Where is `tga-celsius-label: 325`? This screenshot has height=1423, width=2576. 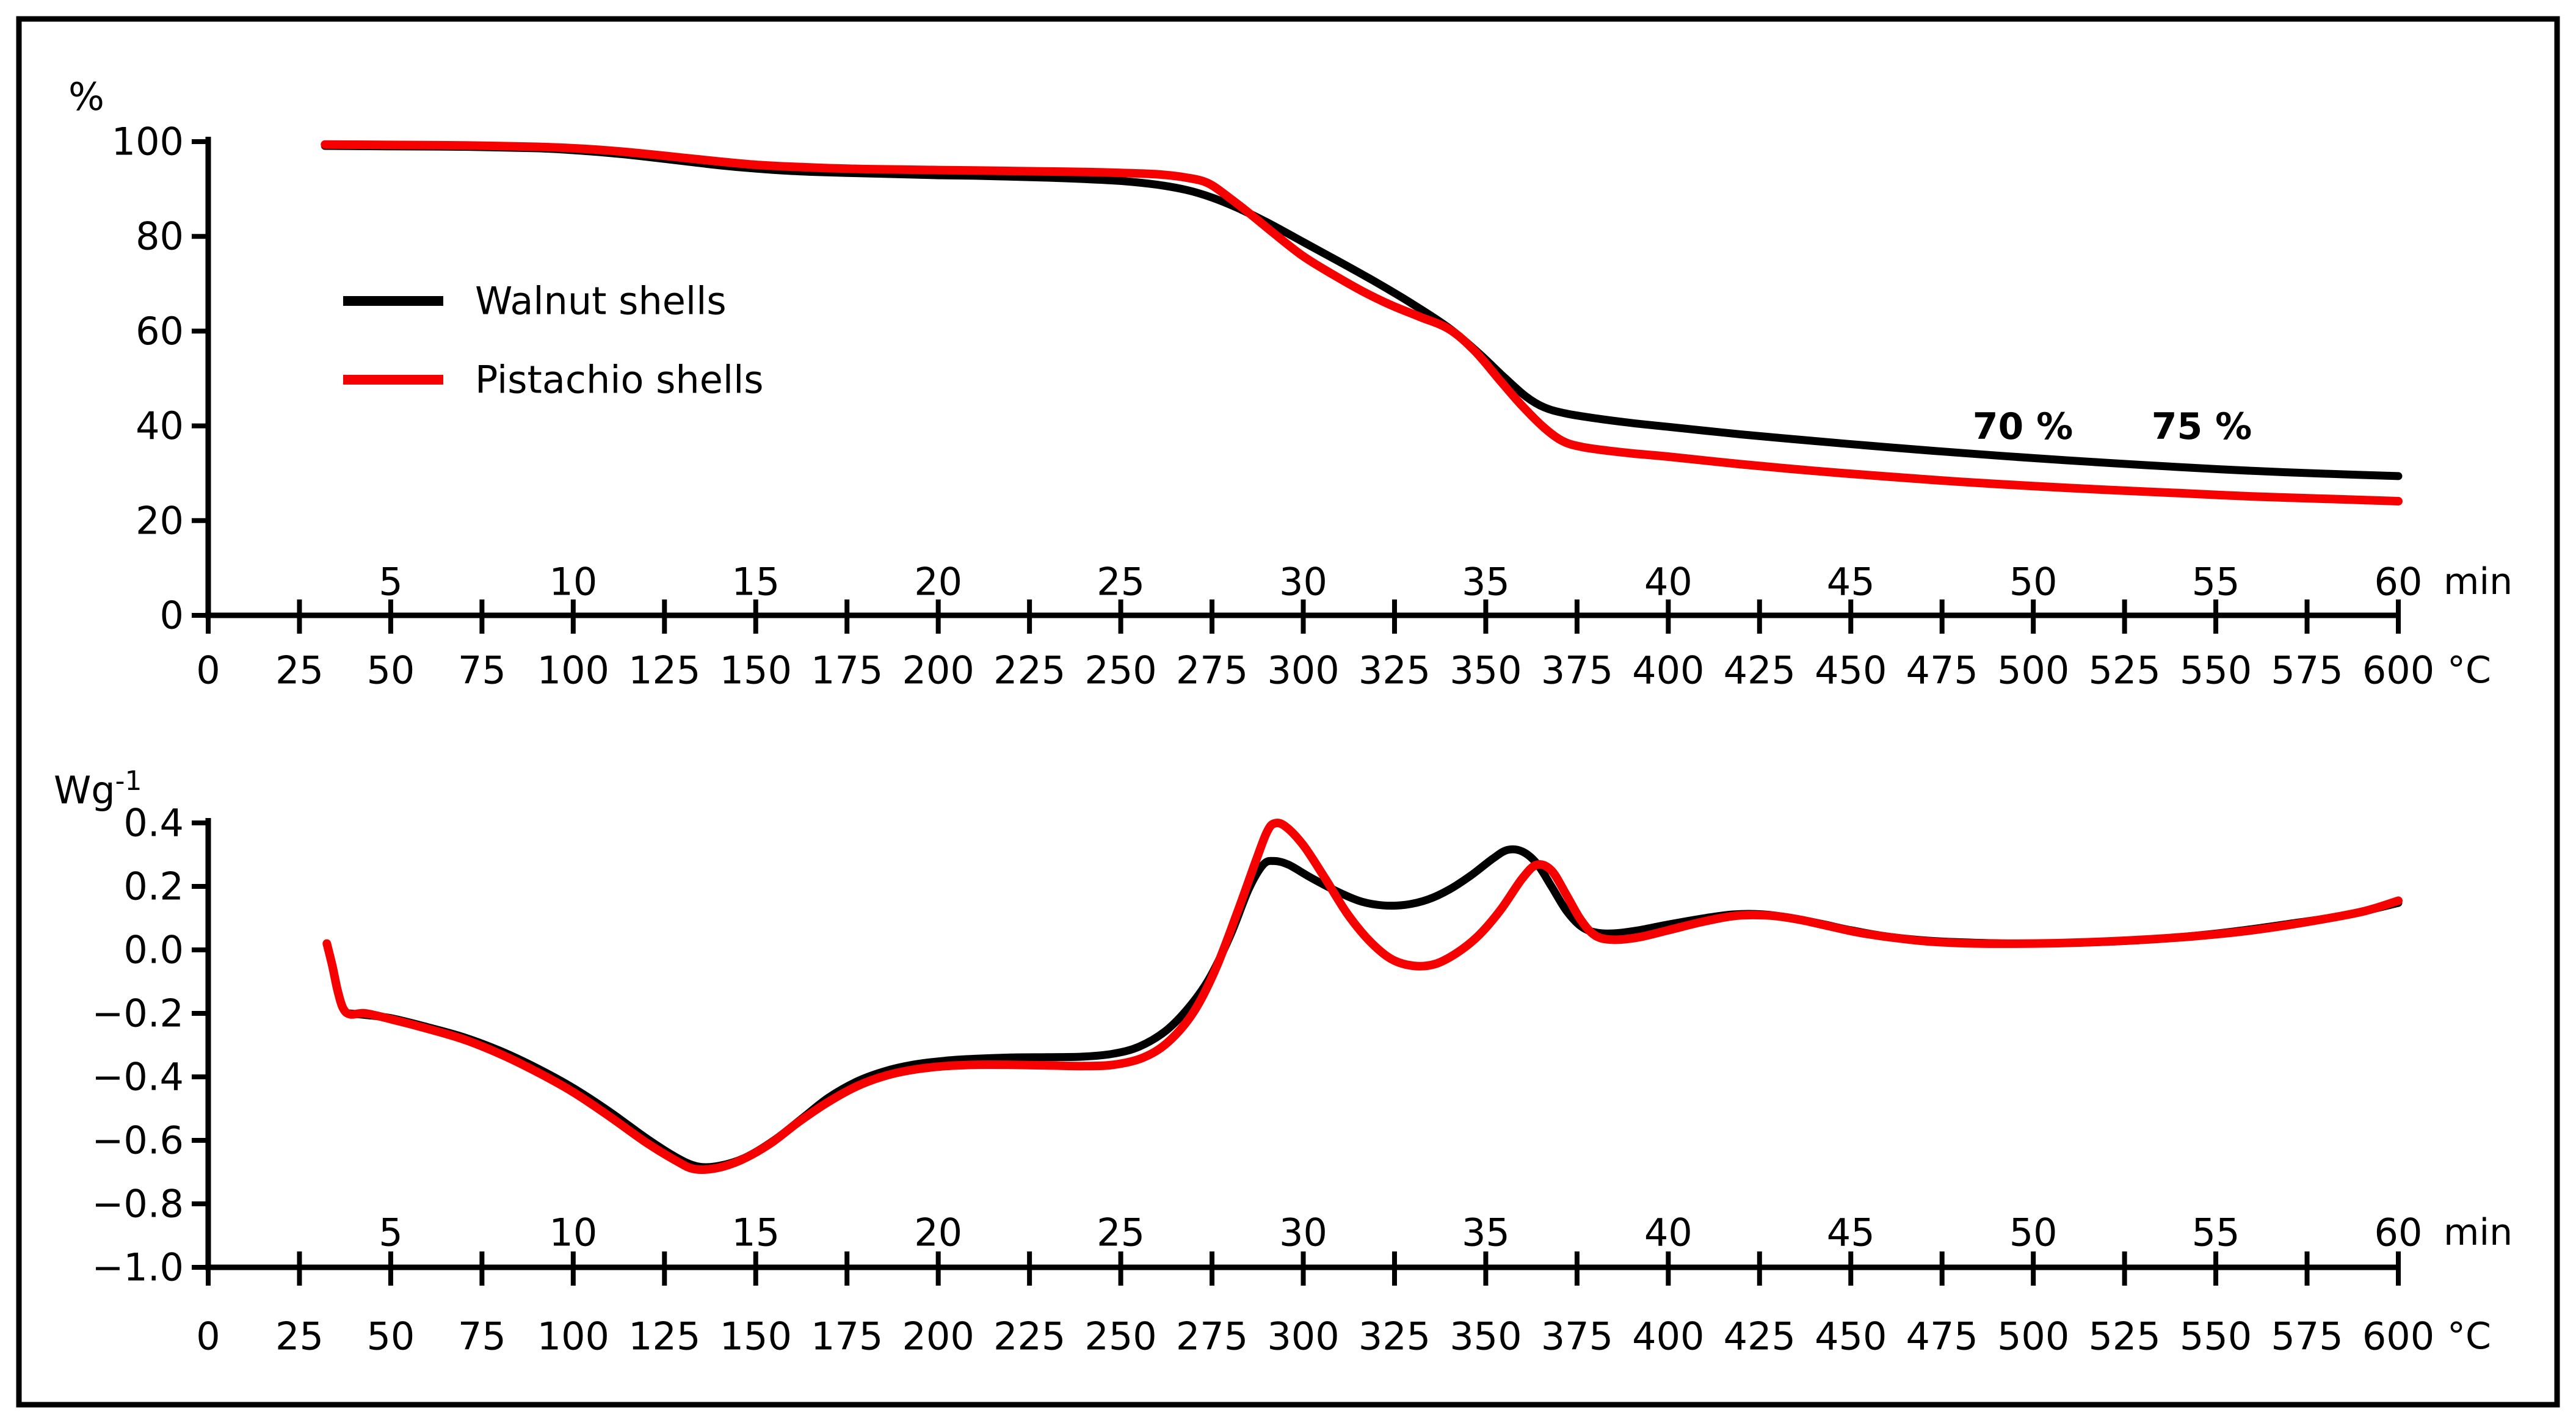 tga-celsius-label: 325 is located at coordinates (1395, 670).